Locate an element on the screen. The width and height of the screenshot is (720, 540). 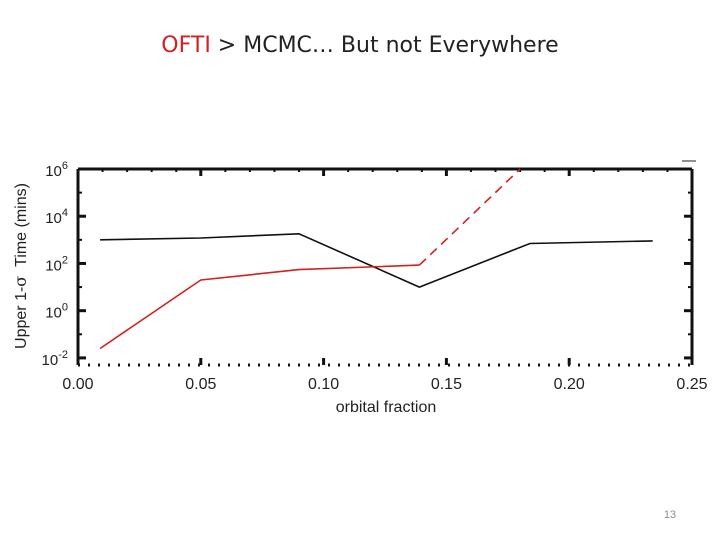
slide-title-rest: > MCMC… But not Everywhere is located at coordinates (384, 45).